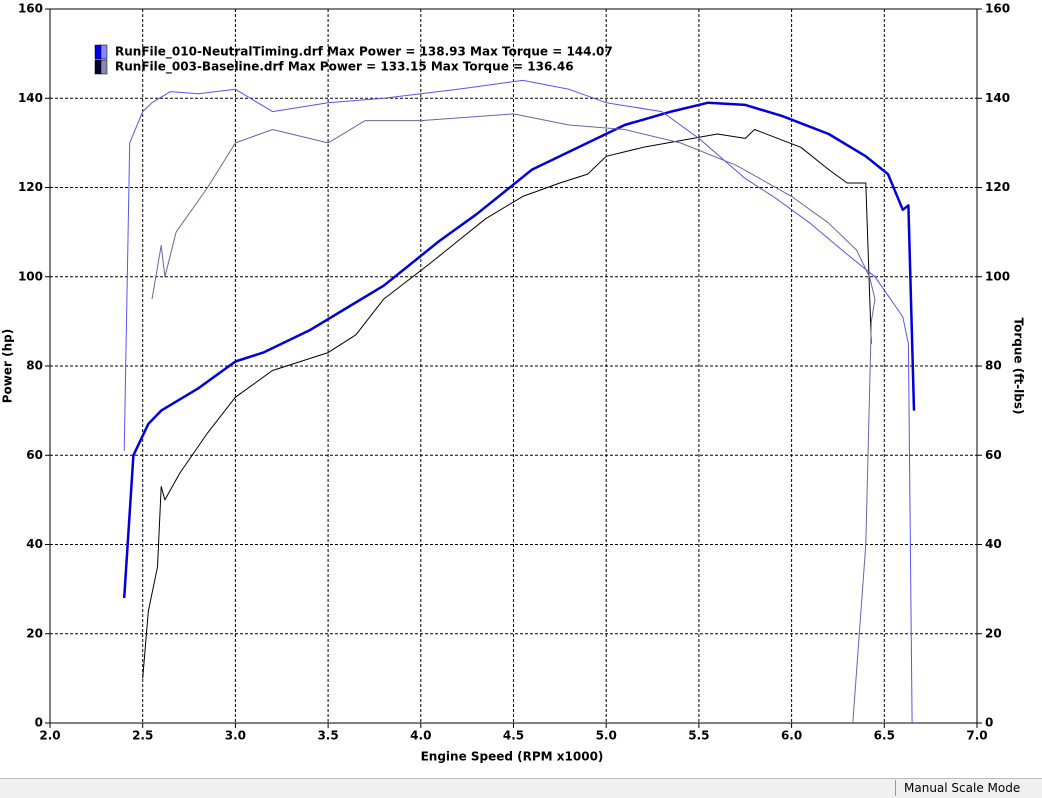 The height and width of the screenshot is (798, 1042). I want to click on y-tick-label: 100, so click(30, 276).